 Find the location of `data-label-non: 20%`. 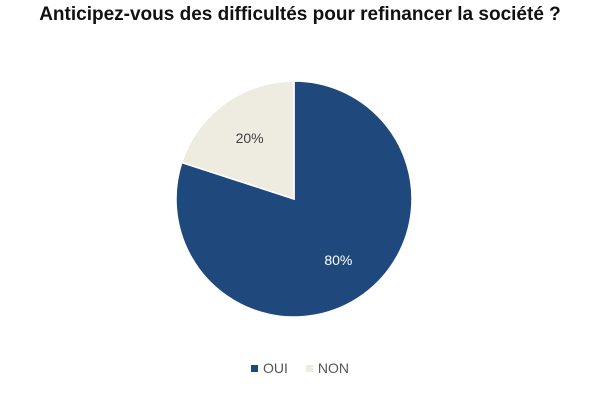

data-label-non: 20% is located at coordinates (250, 138).